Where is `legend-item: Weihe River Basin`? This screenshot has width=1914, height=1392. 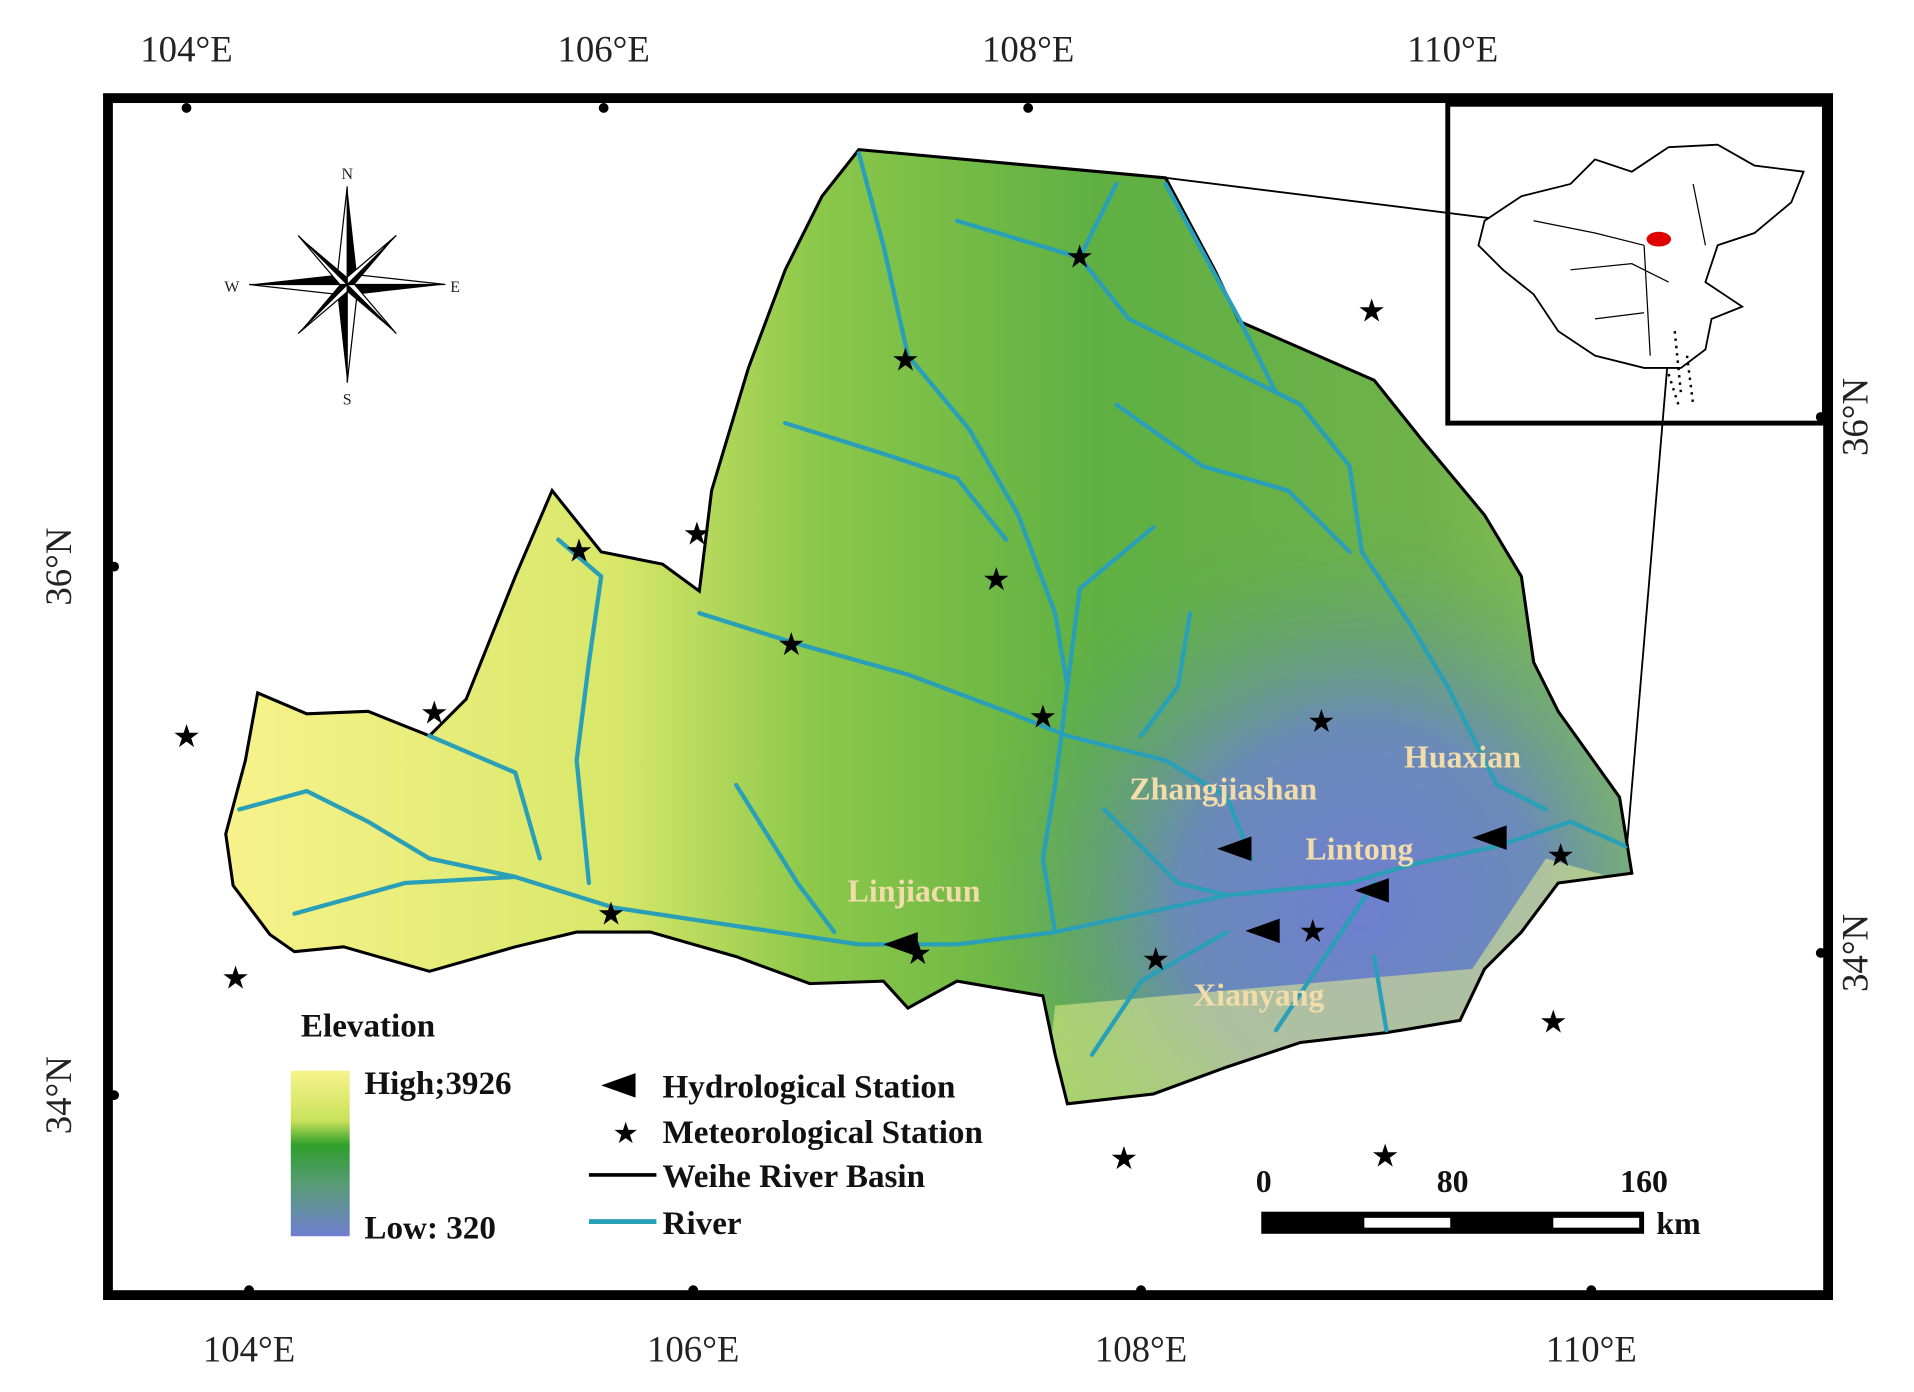
legend-item: Weihe River Basin is located at coordinates (794, 1176).